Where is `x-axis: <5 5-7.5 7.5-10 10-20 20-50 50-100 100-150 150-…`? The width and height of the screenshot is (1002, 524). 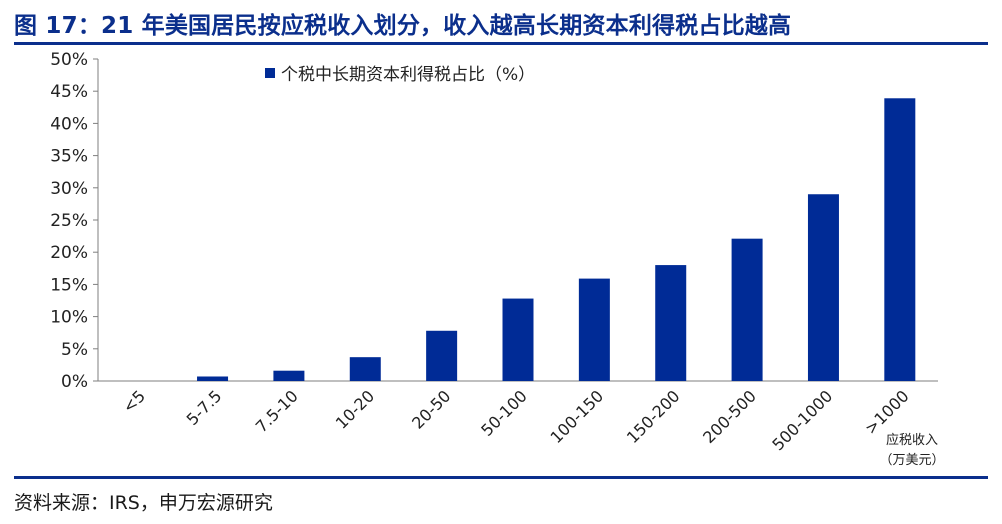 x-axis: <5 5-7.5 7.5-10 10-20 20-50 50-100 100-150 150-… is located at coordinates (518, 417).